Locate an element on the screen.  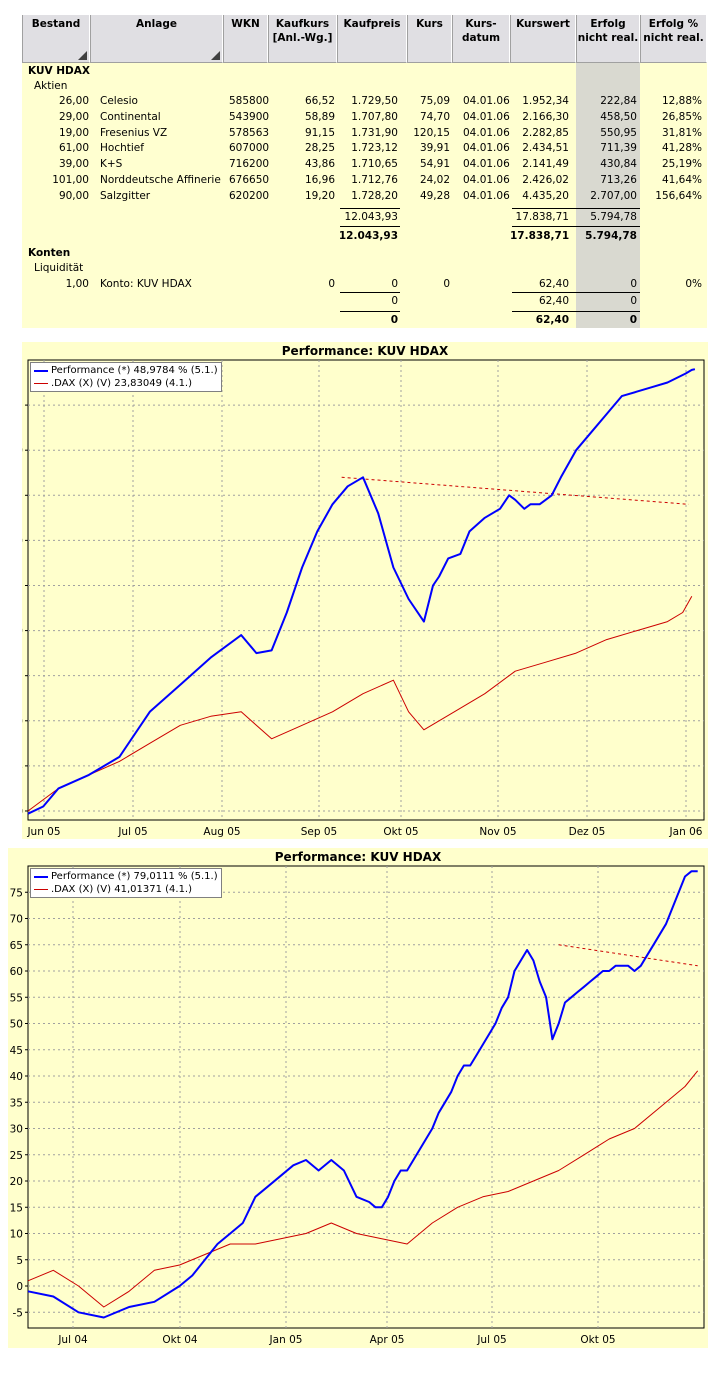
y-tick-label: 30 is located at coordinates (16, 1130).